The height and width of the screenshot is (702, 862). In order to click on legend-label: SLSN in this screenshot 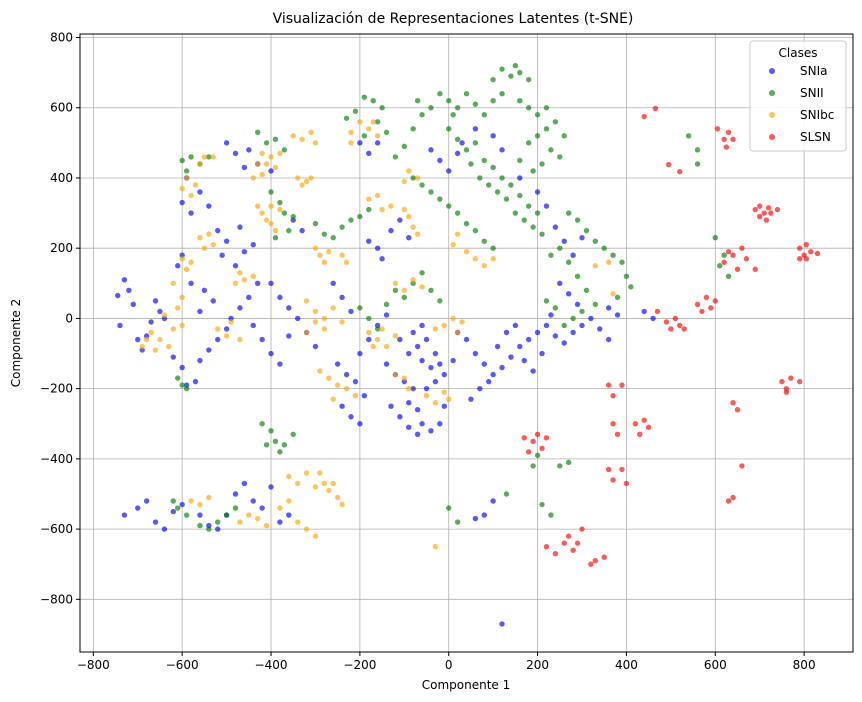, I will do `click(815, 137)`.